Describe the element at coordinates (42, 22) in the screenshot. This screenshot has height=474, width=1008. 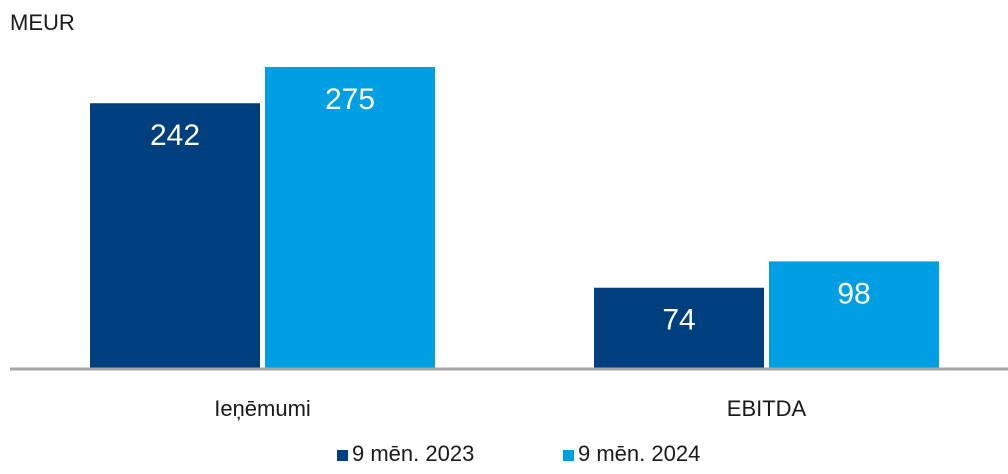
I see `unit-label: MEUR` at that location.